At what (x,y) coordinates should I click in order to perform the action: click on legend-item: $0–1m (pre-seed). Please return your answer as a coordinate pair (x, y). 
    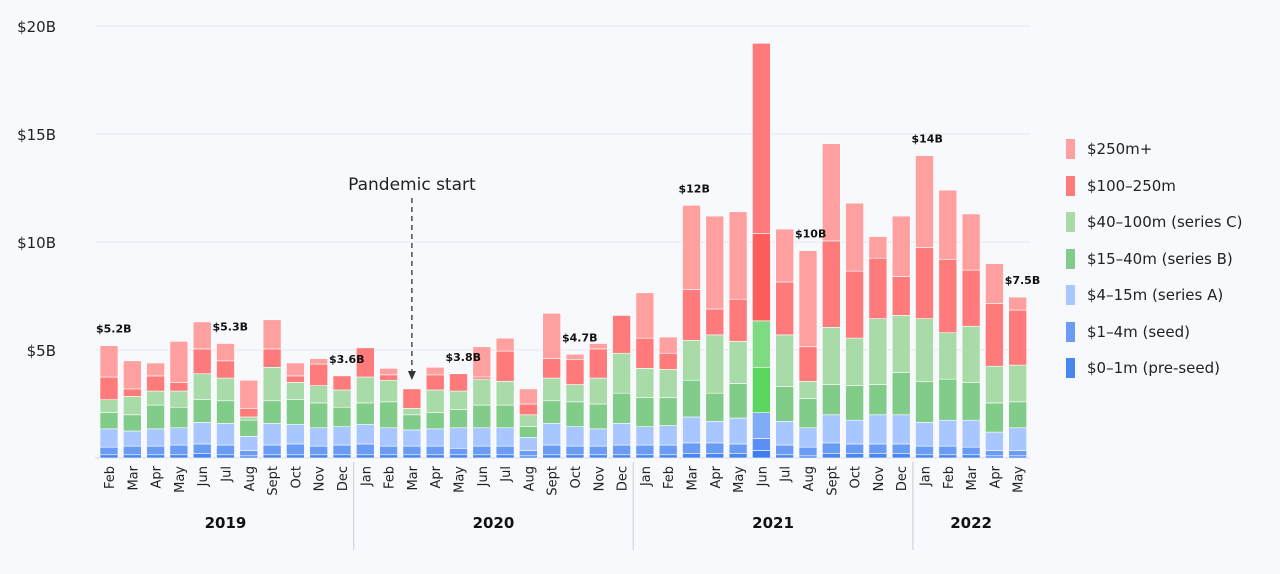
    Looking at the image, I should click on (1154, 368).